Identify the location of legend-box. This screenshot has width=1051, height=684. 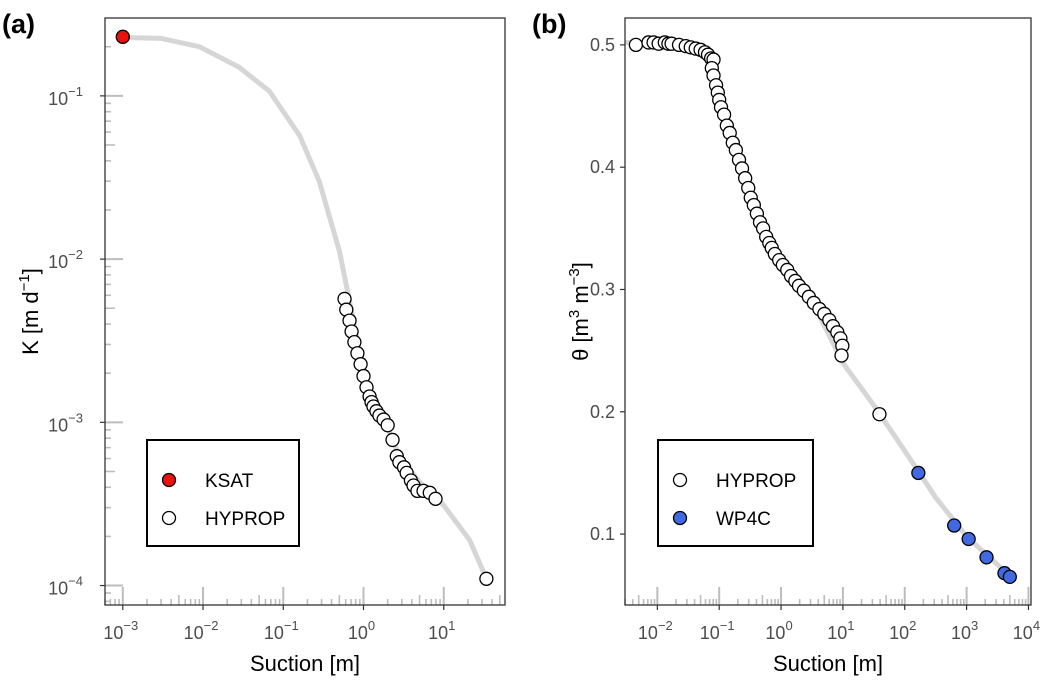
(735, 493).